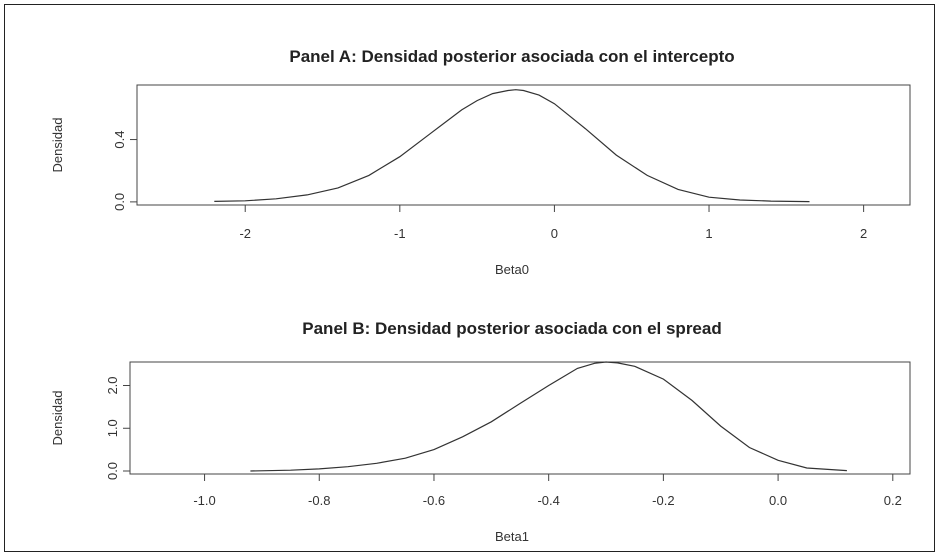  What do you see at coordinates (204, 500) in the screenshot?
I see `panel-b-x-tick-label: -1.0` at bounding box center [204, 500].